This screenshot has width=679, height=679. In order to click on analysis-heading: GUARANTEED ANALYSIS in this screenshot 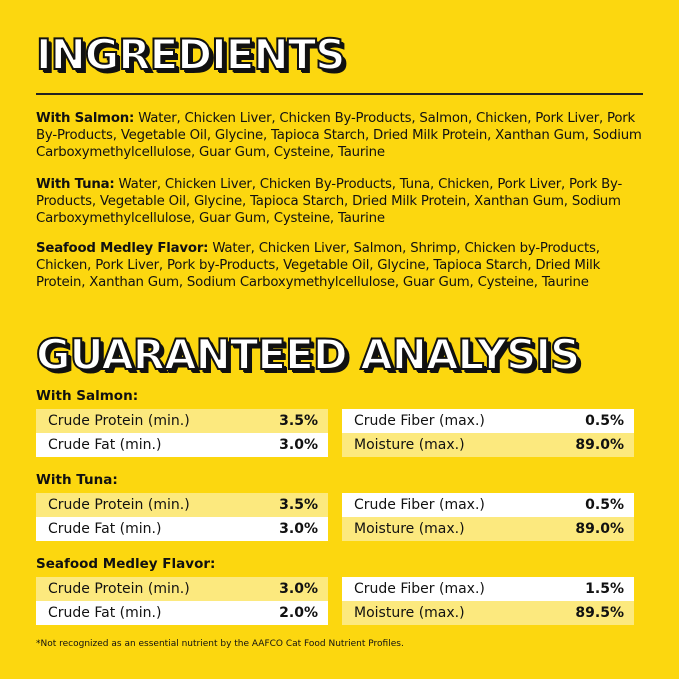, I will do `click(308, 354)`.